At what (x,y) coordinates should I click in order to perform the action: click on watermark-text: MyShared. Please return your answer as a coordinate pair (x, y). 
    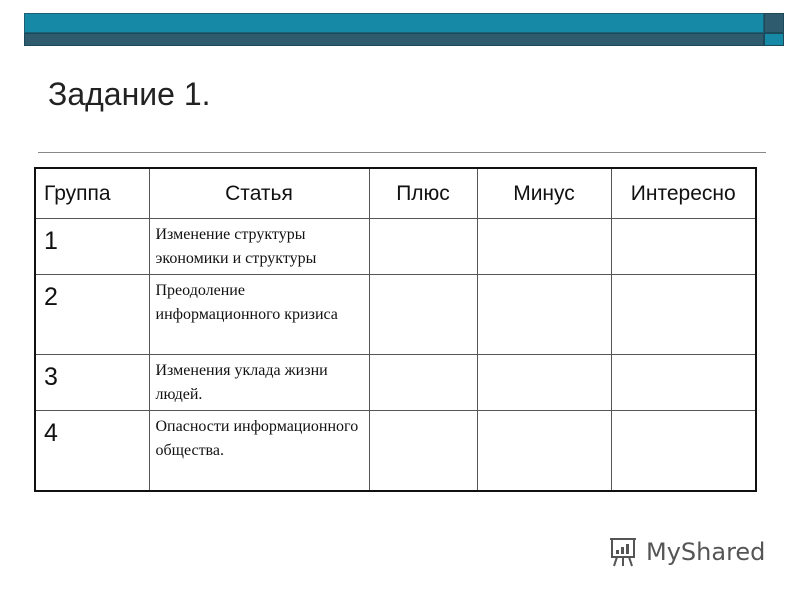
    Looking at the image, I should click on (706, 552).